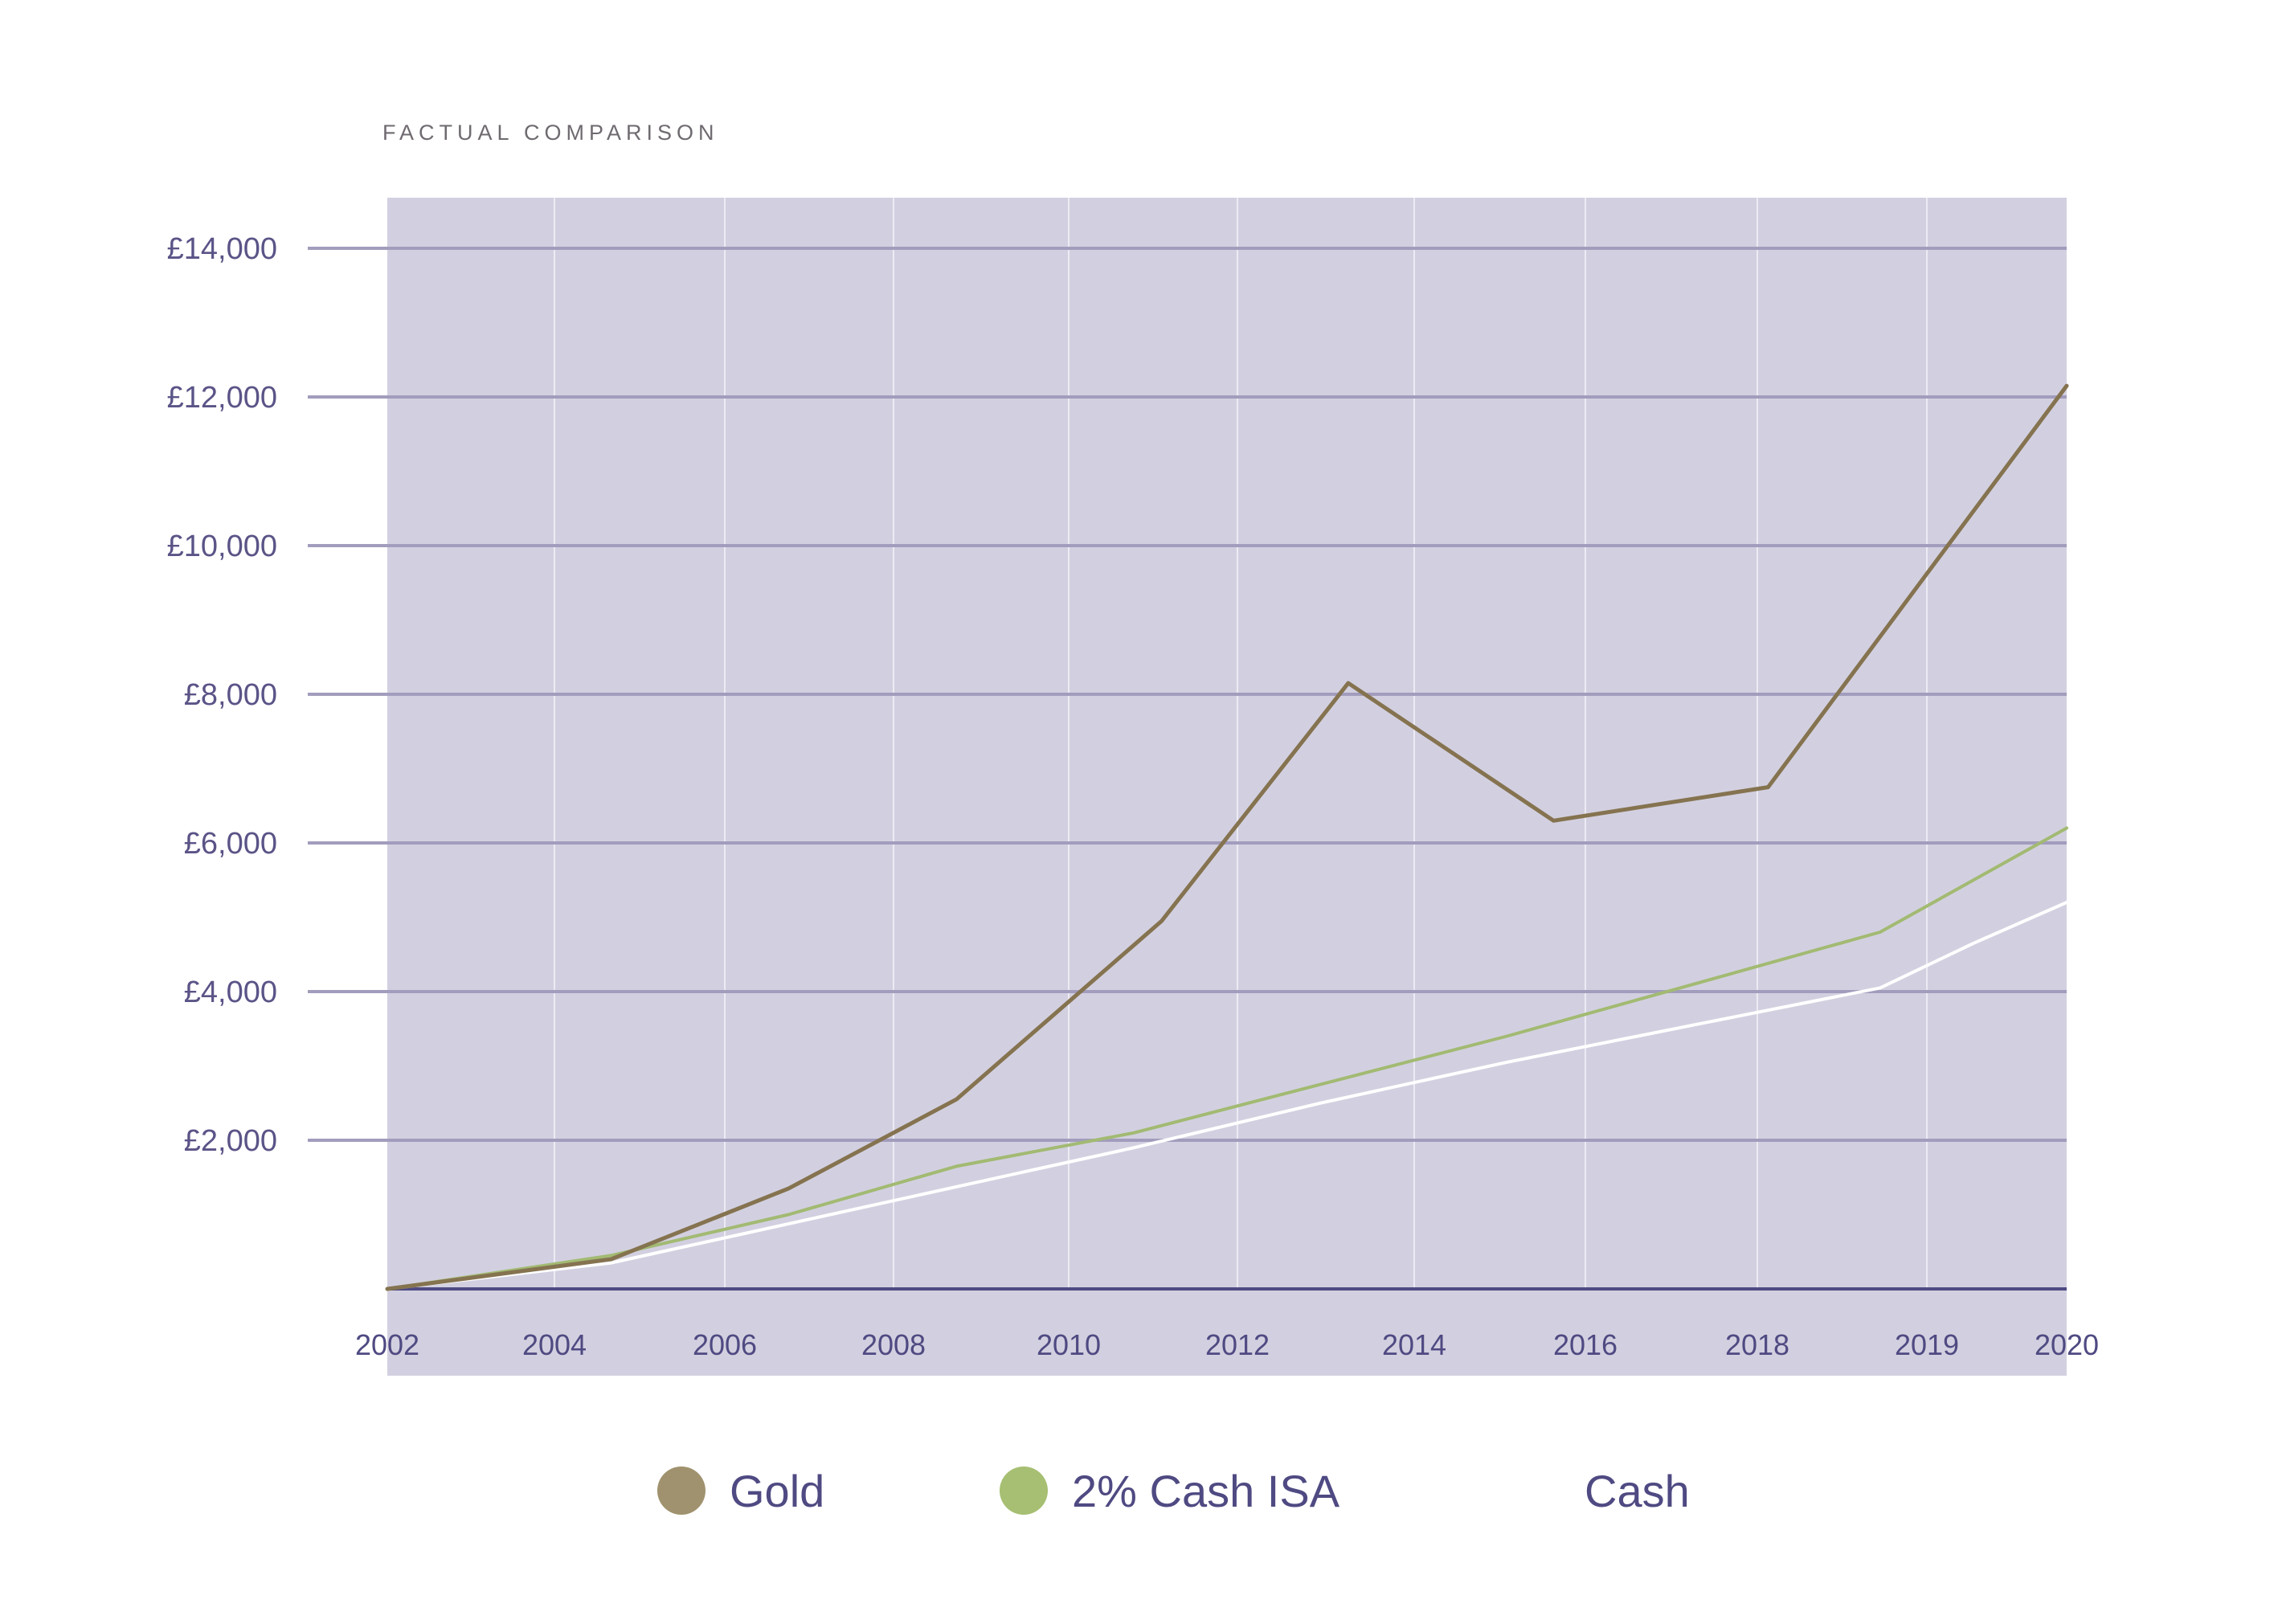 This screenshot has width=2278, height=1624. What do you see at coordinates (230, 992) in the screenshot?
I see `y-tick-label: £4,000` at bounding box center [230, 992].